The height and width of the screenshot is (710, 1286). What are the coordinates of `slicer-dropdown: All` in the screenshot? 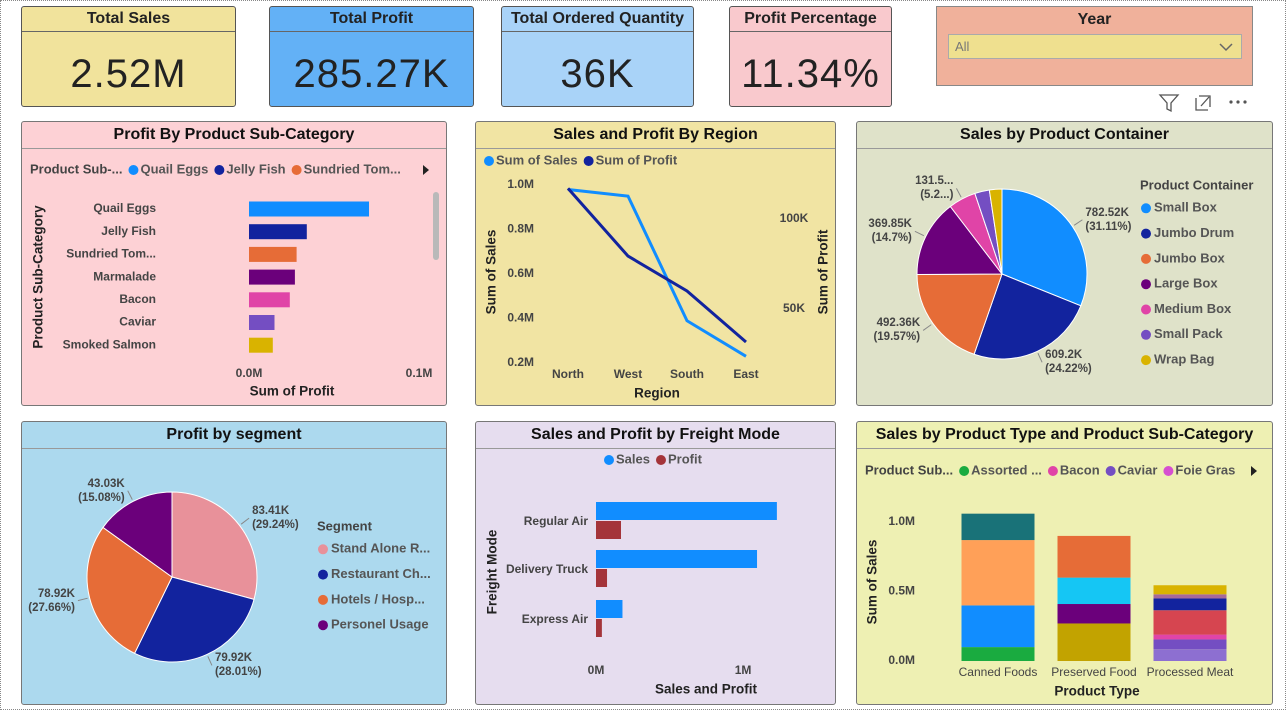 It's located at (1095, 46).